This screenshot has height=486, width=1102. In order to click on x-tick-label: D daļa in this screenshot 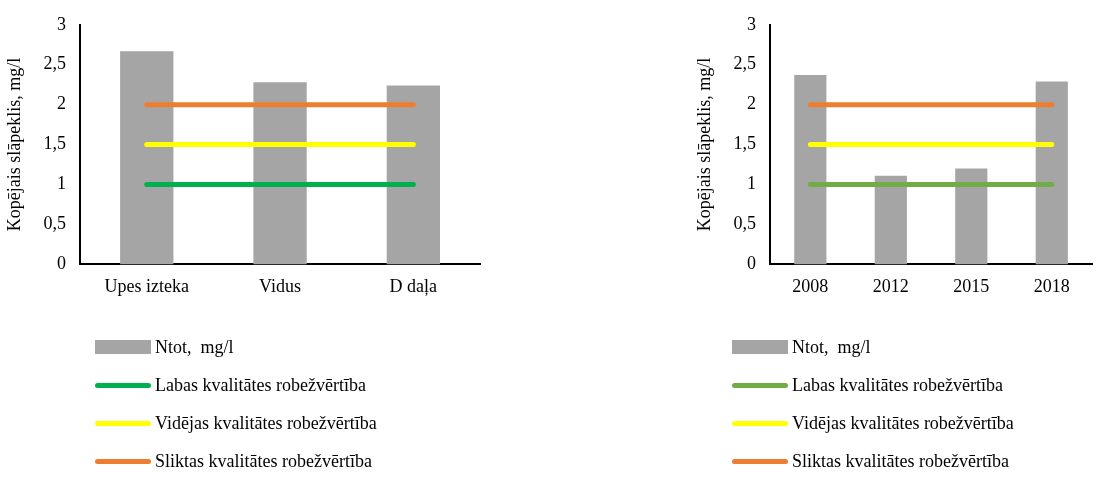, I will do `click(413, 285)`.